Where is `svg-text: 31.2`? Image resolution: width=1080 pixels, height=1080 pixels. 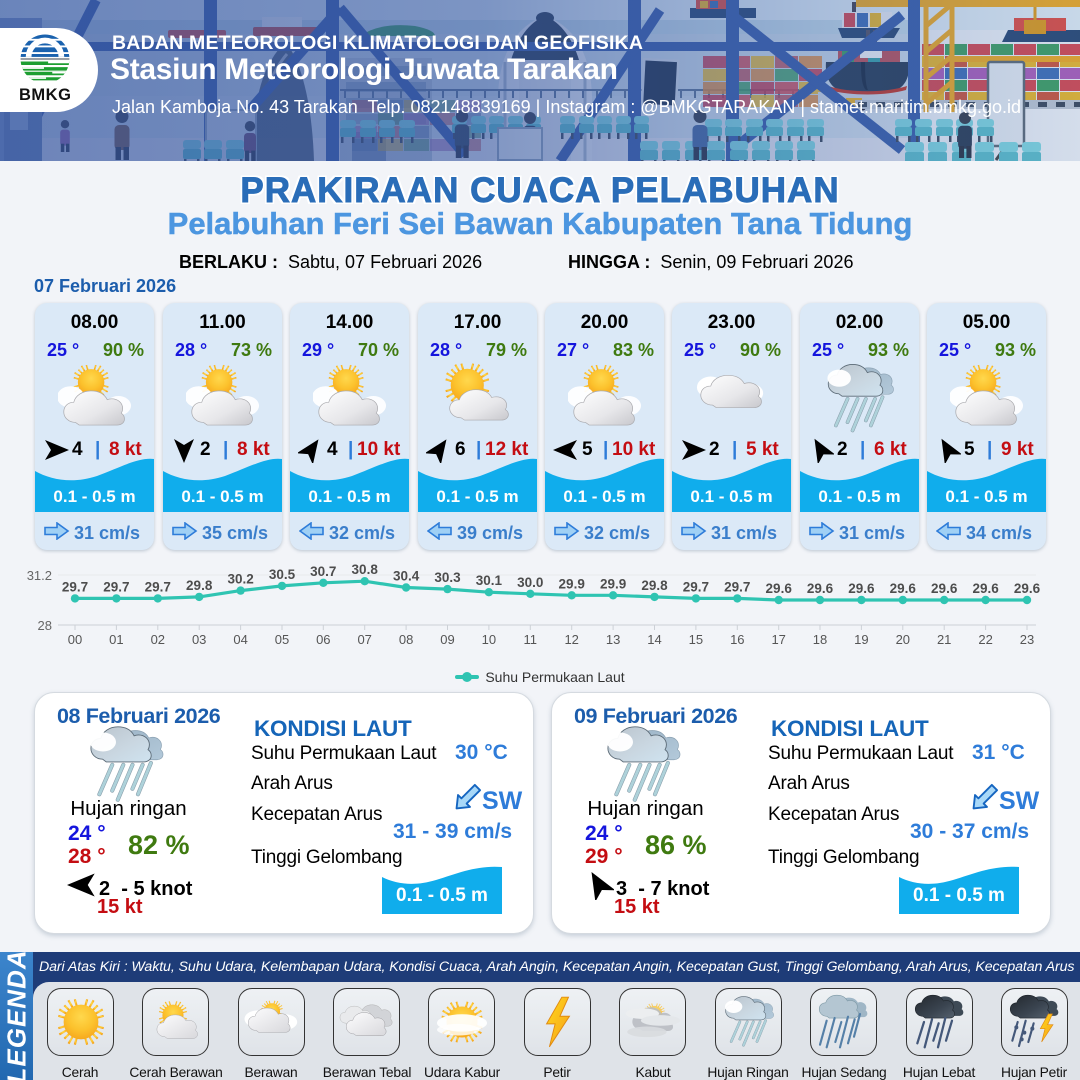 svg-text: 31.2 is located at coordinates (39, 575).